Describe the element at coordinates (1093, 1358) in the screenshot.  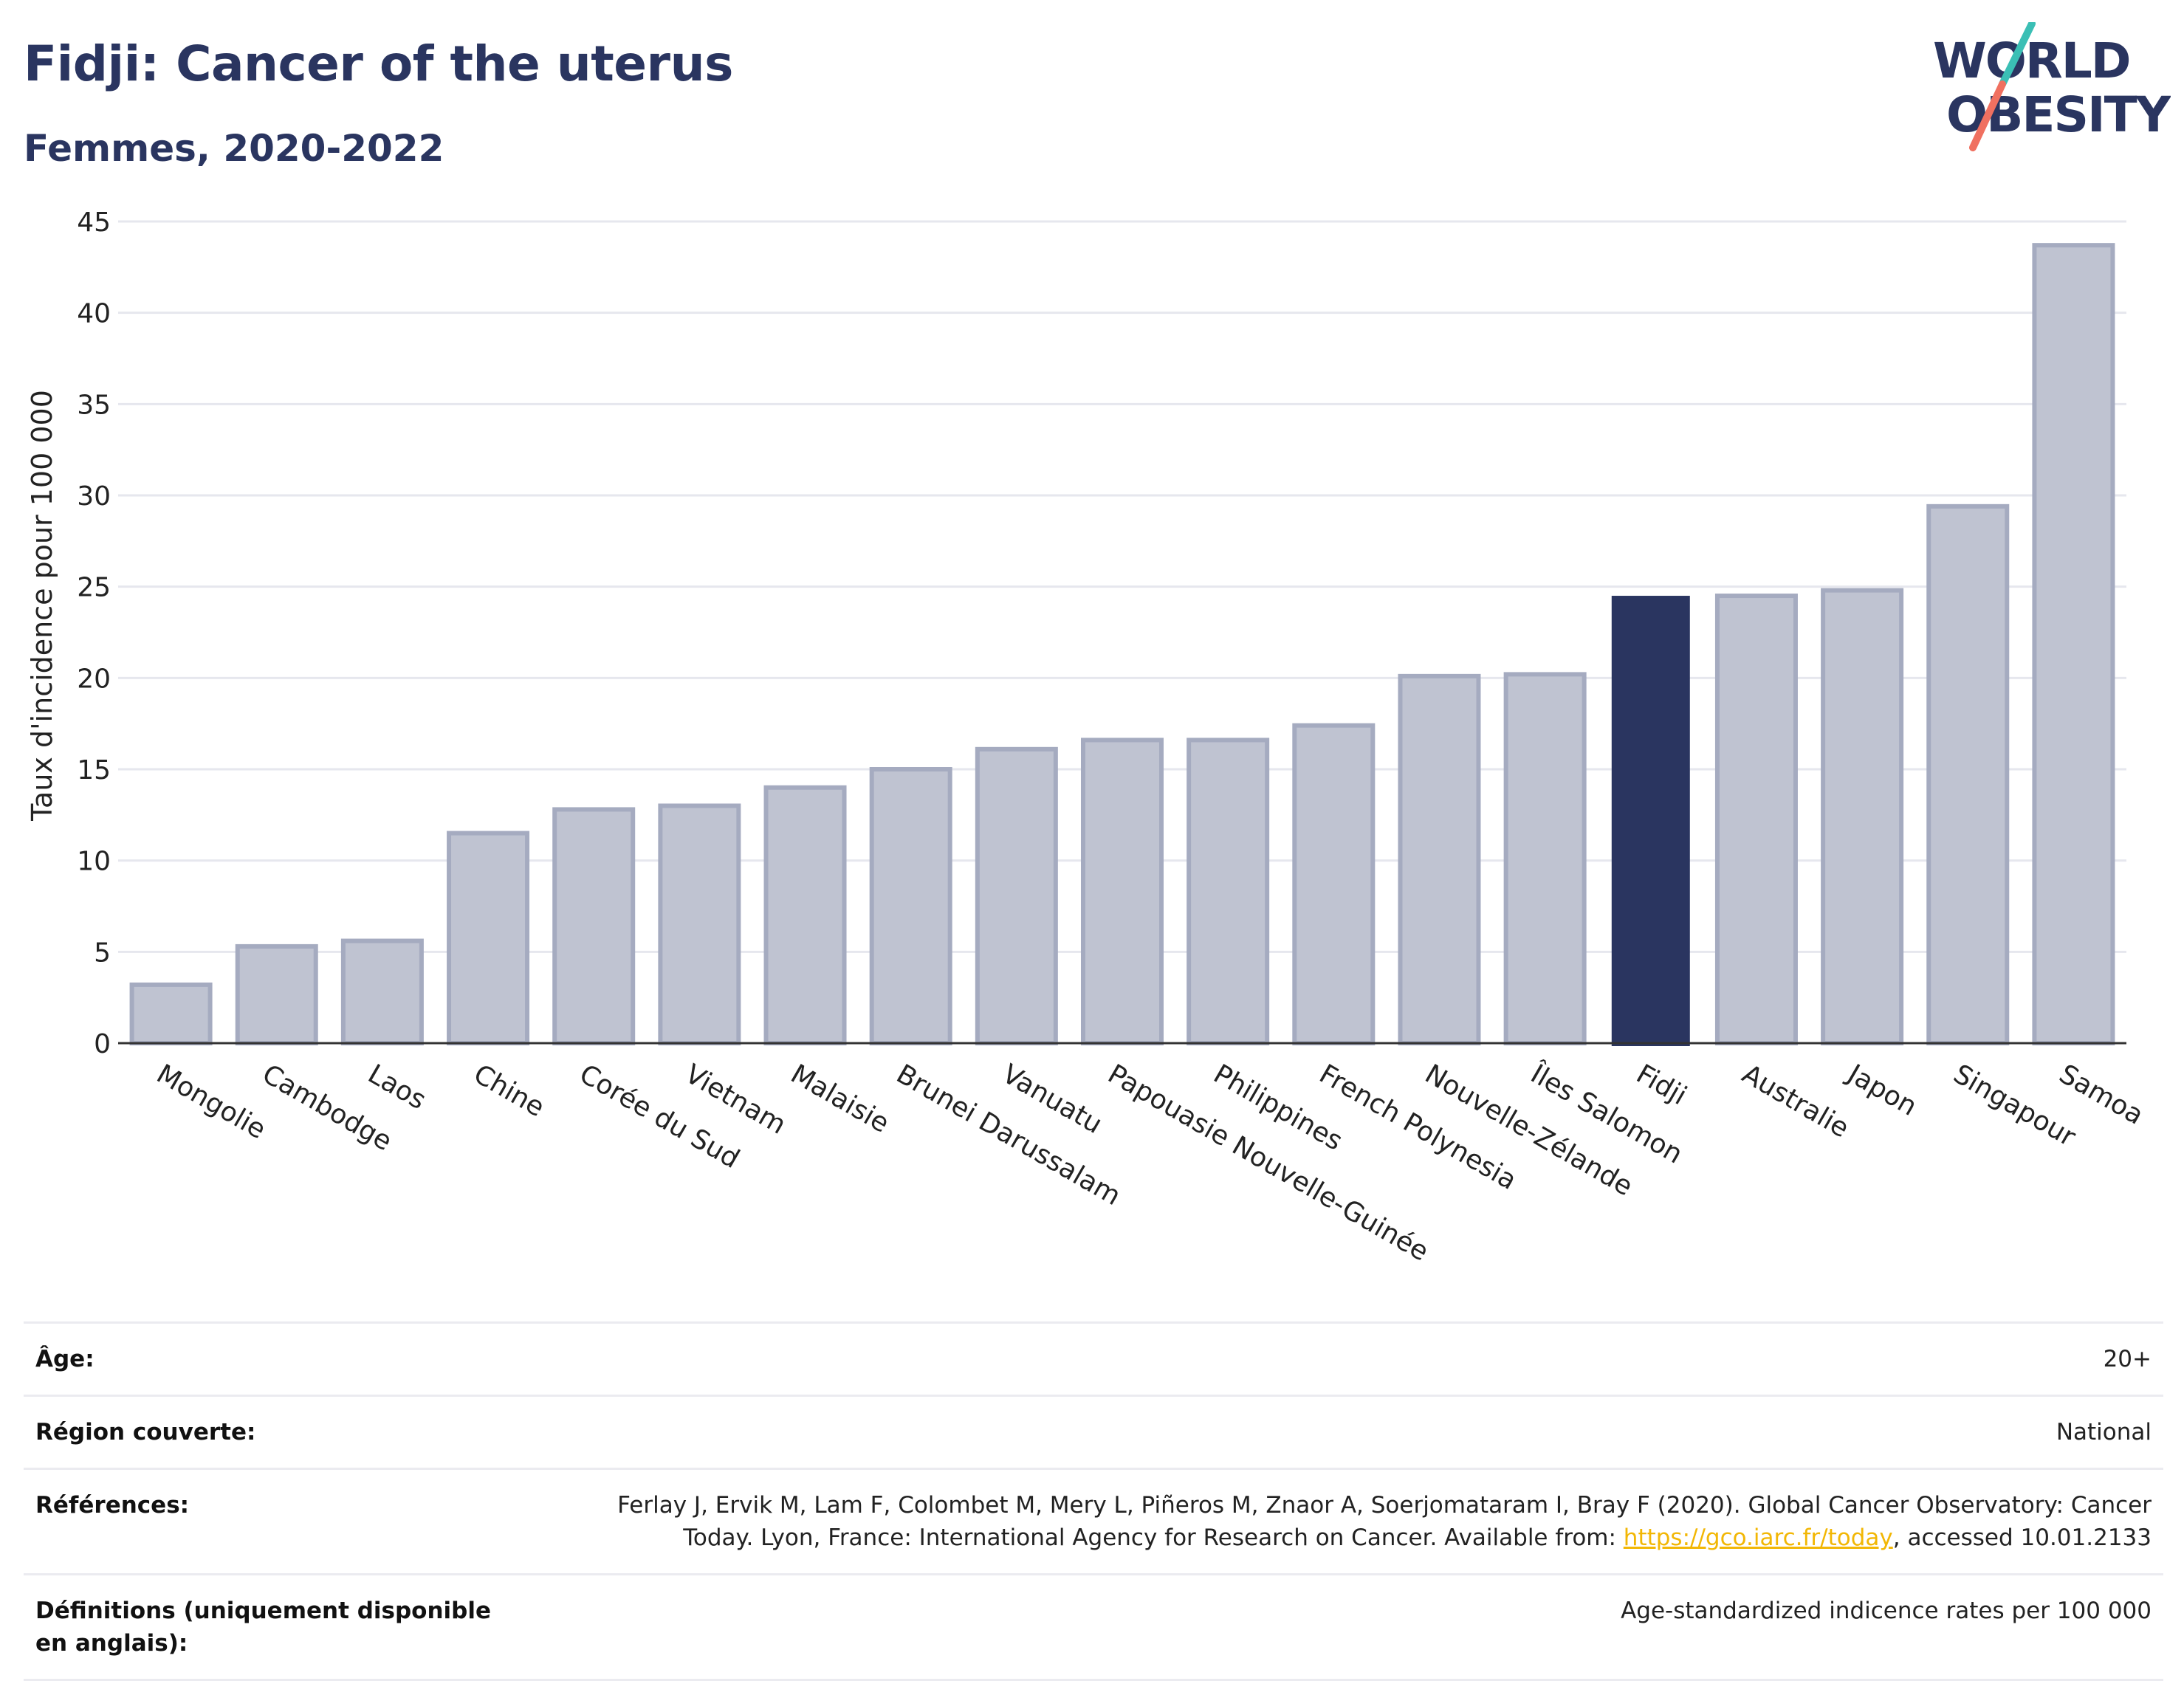
I see `meta-row-age: Âge: 20+` at that location.